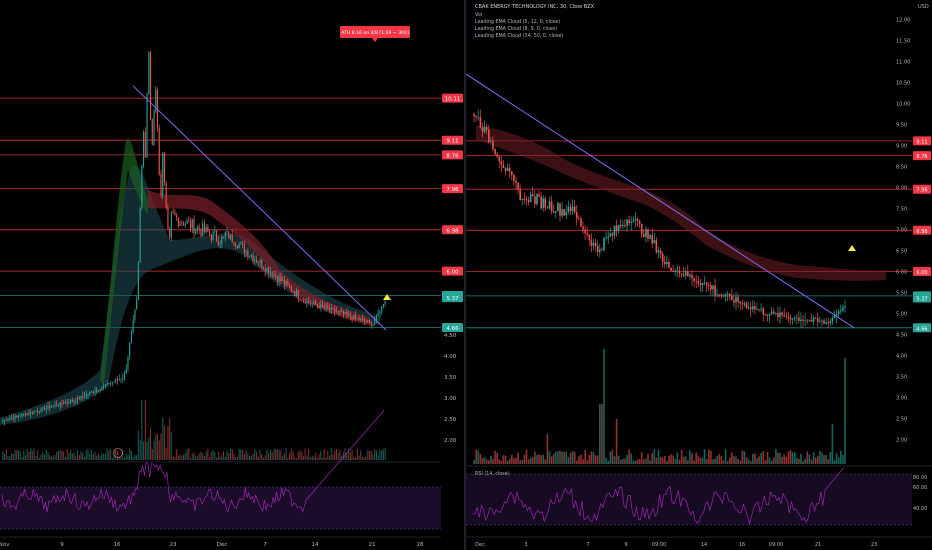  What do you see at coordinates (193, 461) in the screenshot?
I see `rsi-line` at bounding box center [193, 461].